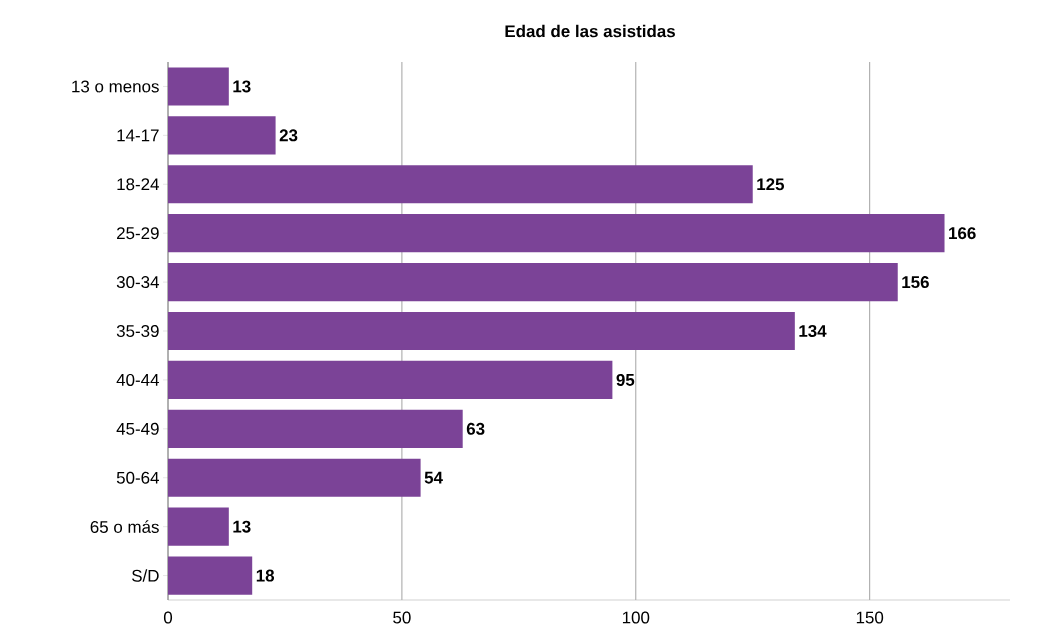 The width and height of the screenshot is (1055, 639). What do you see at coordinates (915, 282) in the screenshot?
I see `data-label: 156` at bounding box center [915, 282].